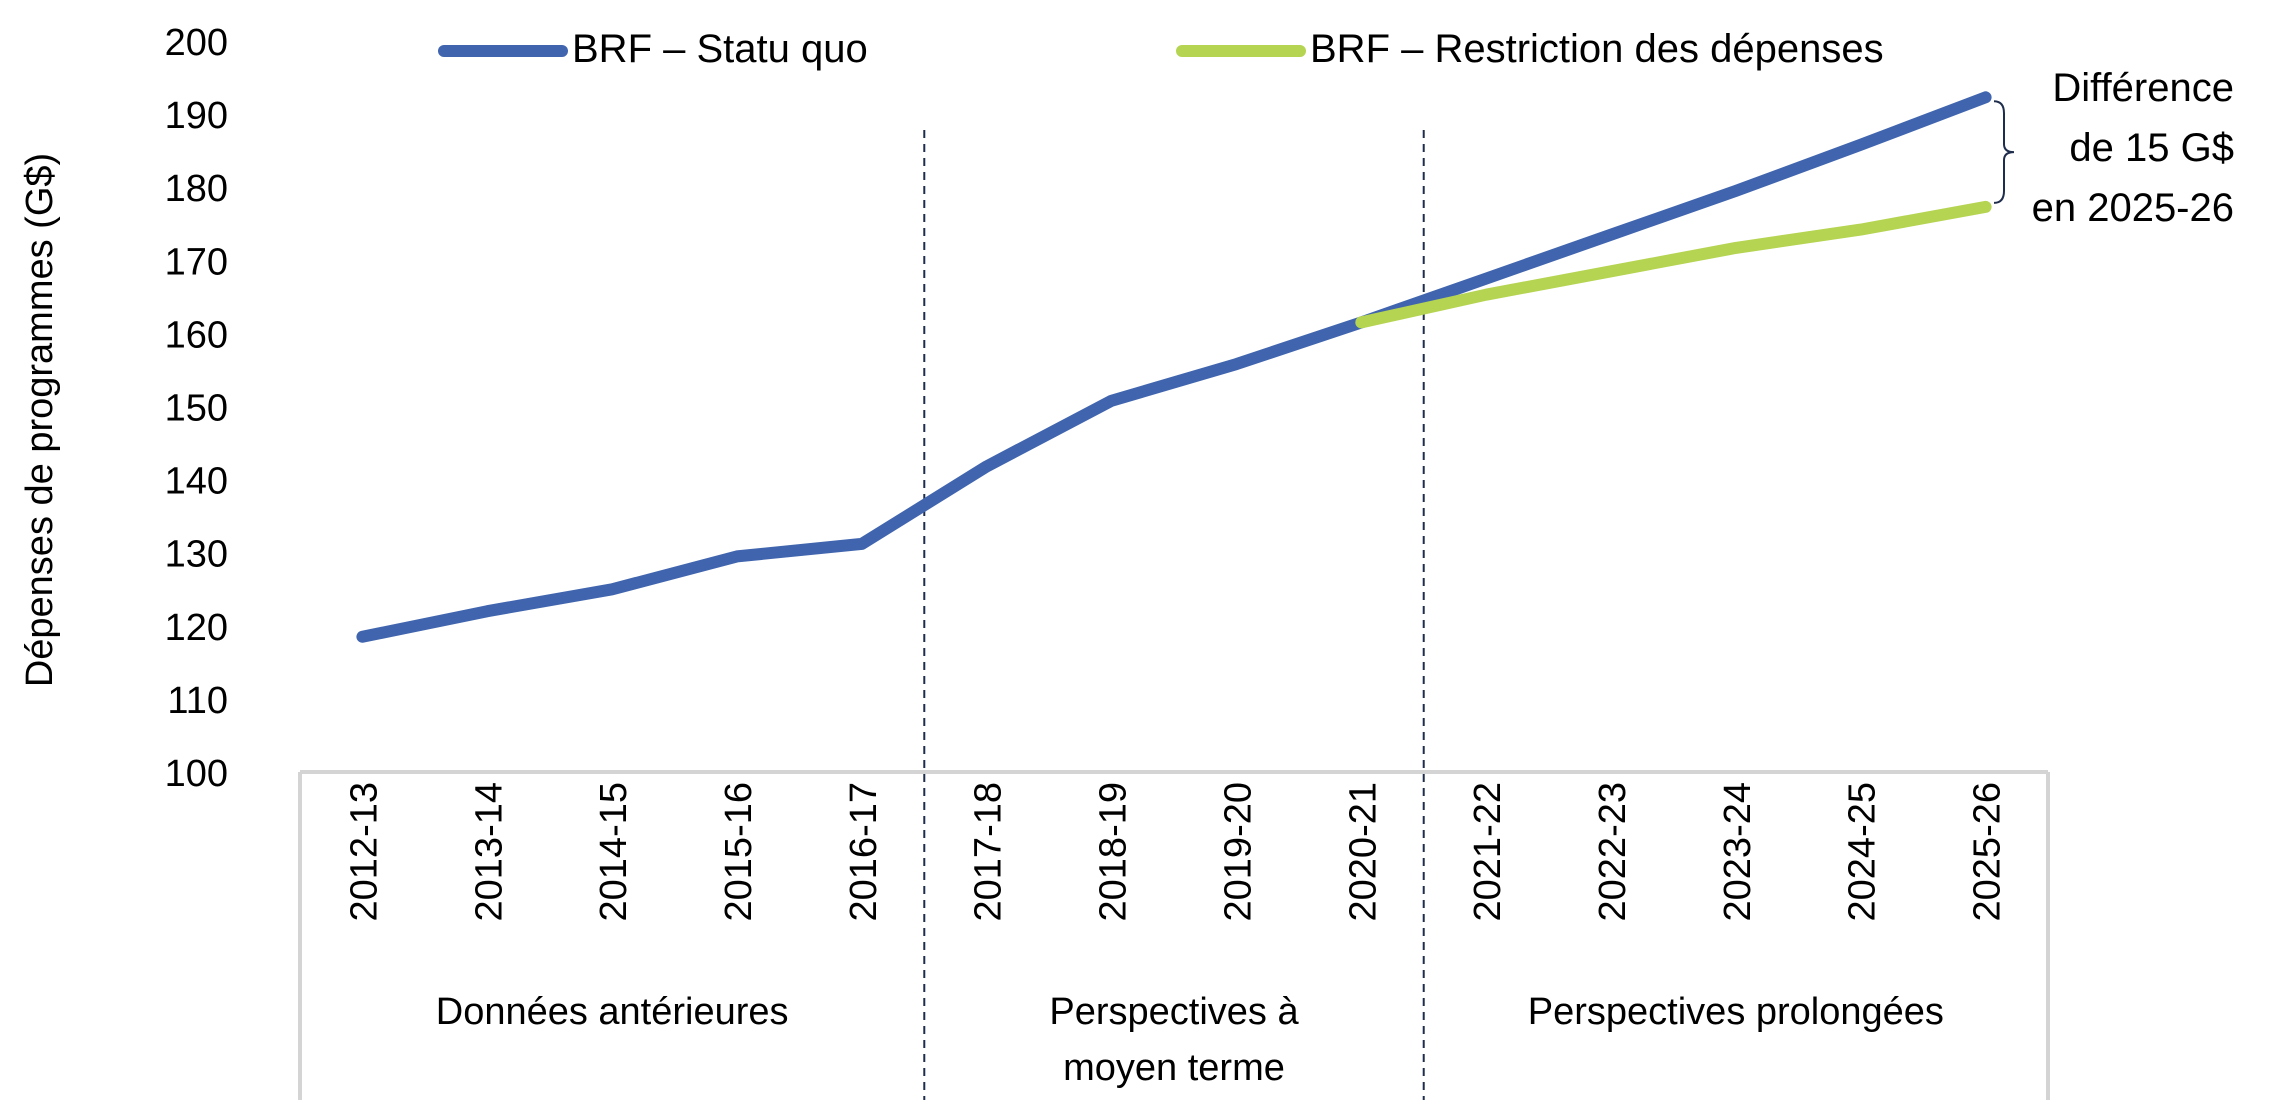 This screenshot has width=2272, height=1114. I want to click on annotation-text: en 2025-26, so click(2133, 208).